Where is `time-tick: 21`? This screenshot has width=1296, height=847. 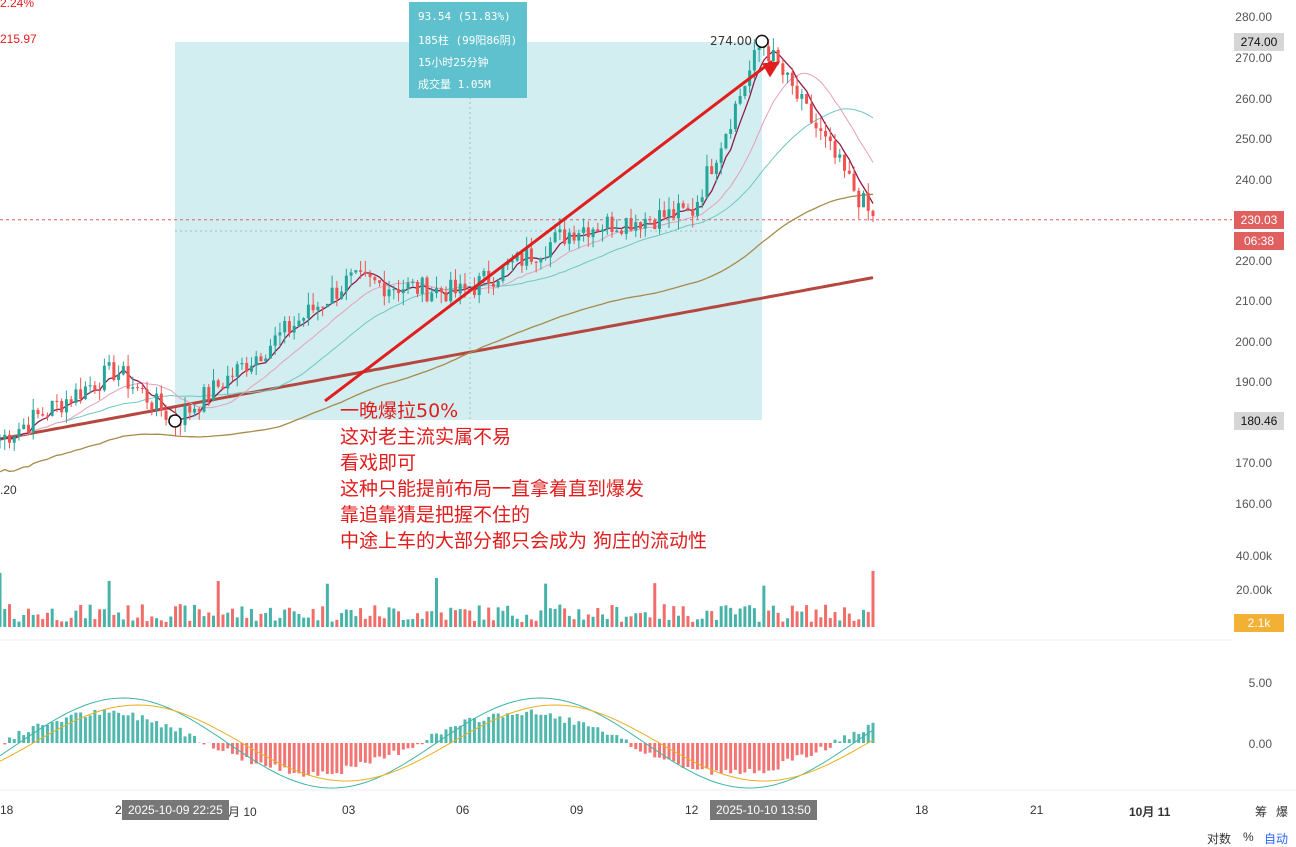
time-tick: 21 is located at coordinates (1036, 810).